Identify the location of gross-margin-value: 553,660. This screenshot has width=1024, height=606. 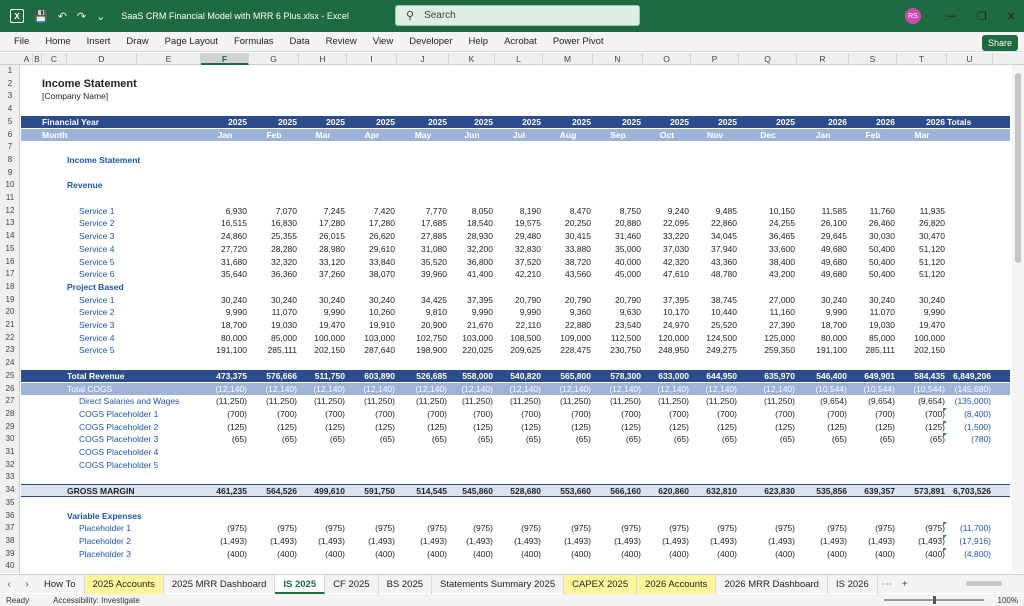
(575, 491).